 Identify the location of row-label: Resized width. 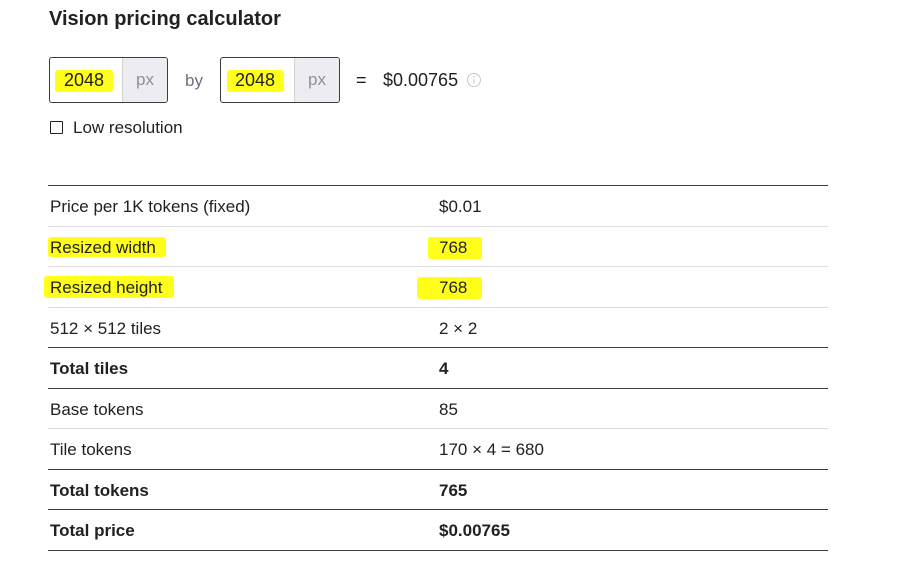
(103, 247).